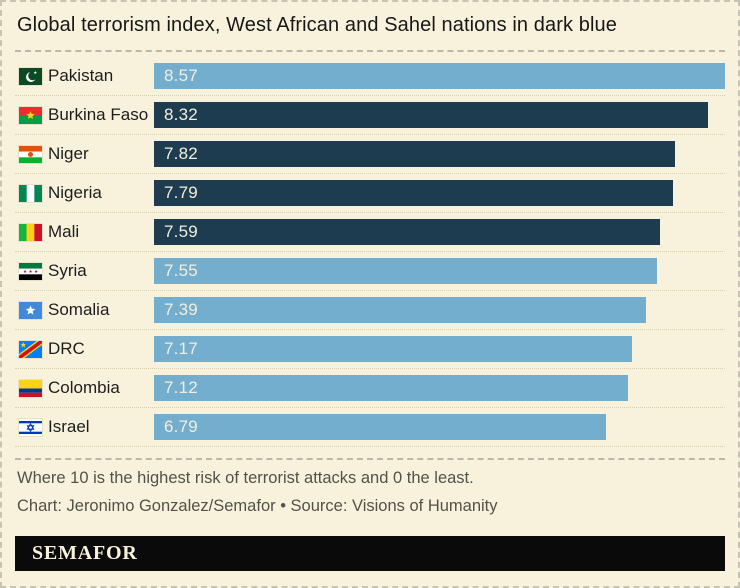 Image resolution: width=740 pixels, height=588 pixels. I want to click on bar-nigeria: 7.79, so click(414, 193).